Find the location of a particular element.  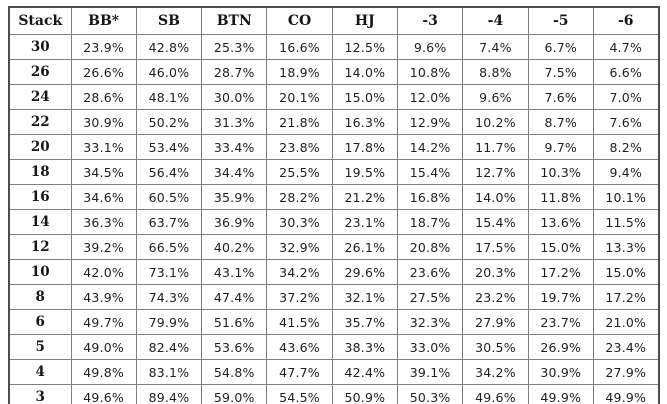

value-cell: 53.6% is located at coordinates (234, 347).